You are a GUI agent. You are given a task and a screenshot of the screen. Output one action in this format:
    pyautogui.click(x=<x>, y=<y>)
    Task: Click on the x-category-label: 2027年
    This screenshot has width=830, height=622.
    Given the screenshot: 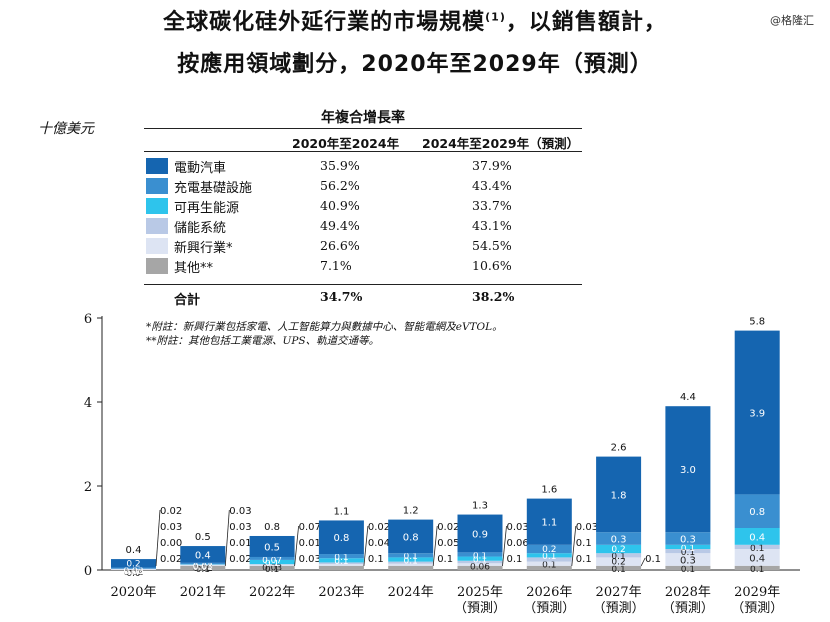 What is the action you would take?
    pyautogui.click(x=619, y=592)
    